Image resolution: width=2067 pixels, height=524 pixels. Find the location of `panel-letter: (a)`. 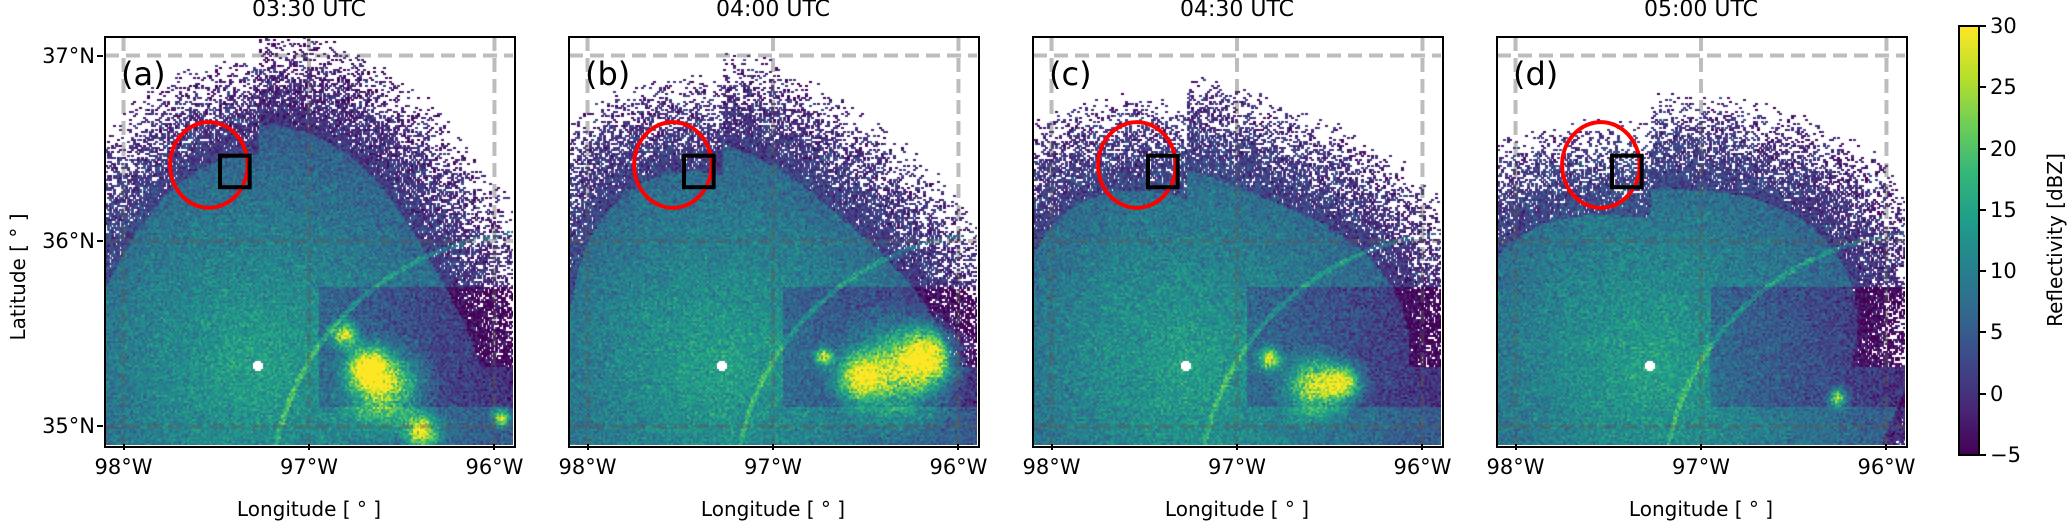

panel-letter: (a) is located at coordinates (143, 74).